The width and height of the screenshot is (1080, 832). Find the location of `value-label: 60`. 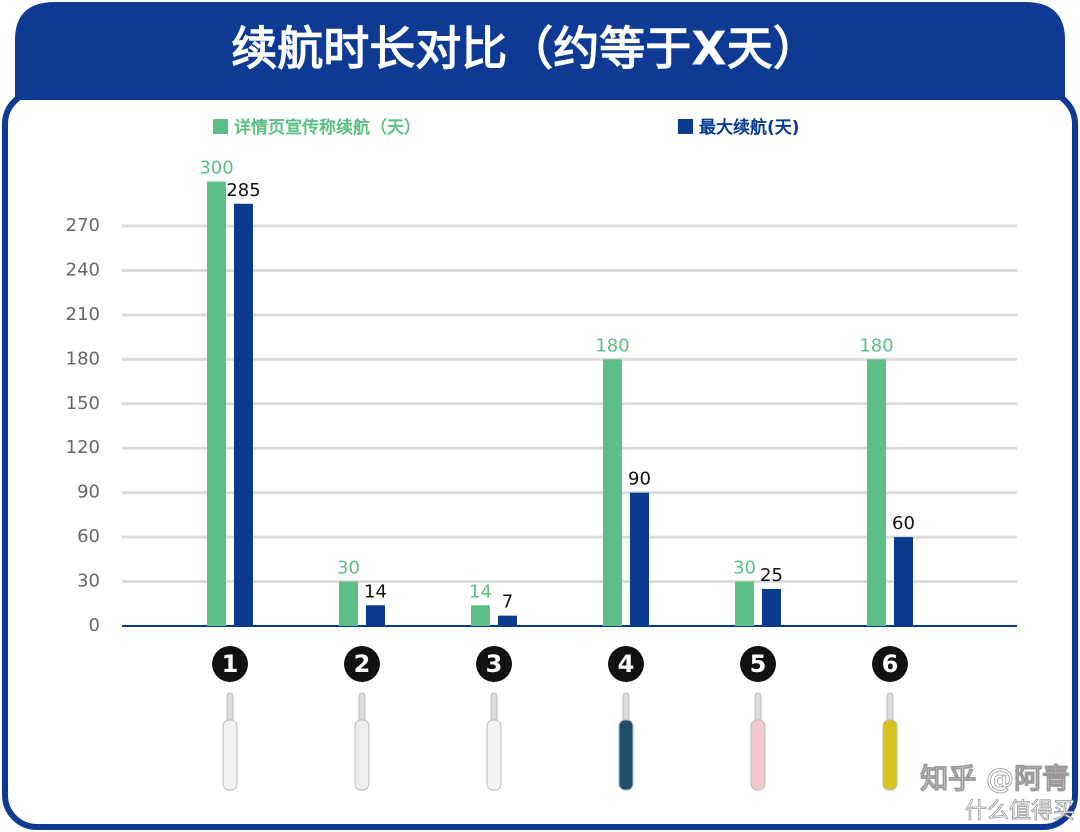

value-label: 60 is located at coordinates (903, 523).